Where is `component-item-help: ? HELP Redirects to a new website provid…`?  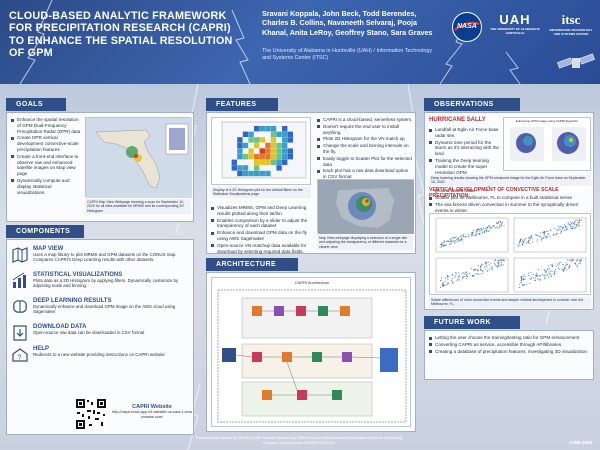
component-item-help: ? HELP Redirects to a new website provid… is located at coordinates (101, 354).